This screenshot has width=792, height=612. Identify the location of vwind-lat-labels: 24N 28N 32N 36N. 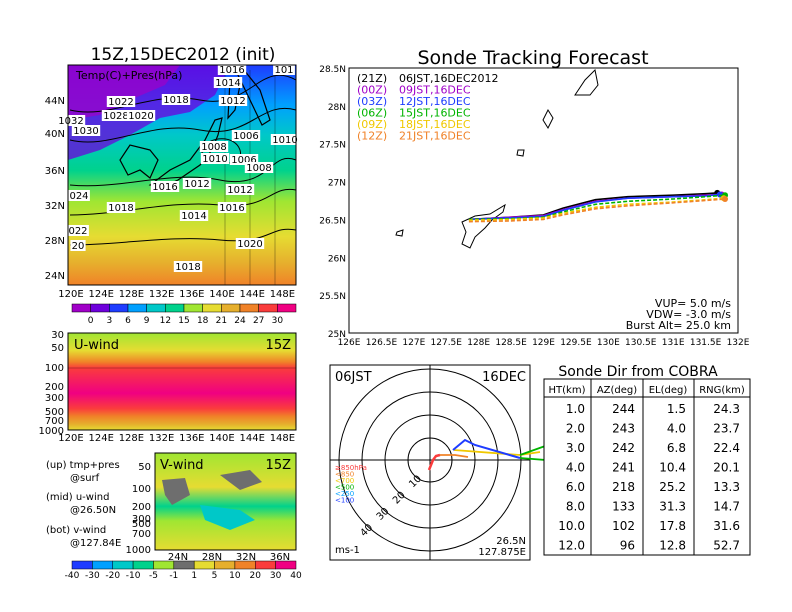
(229, 557).